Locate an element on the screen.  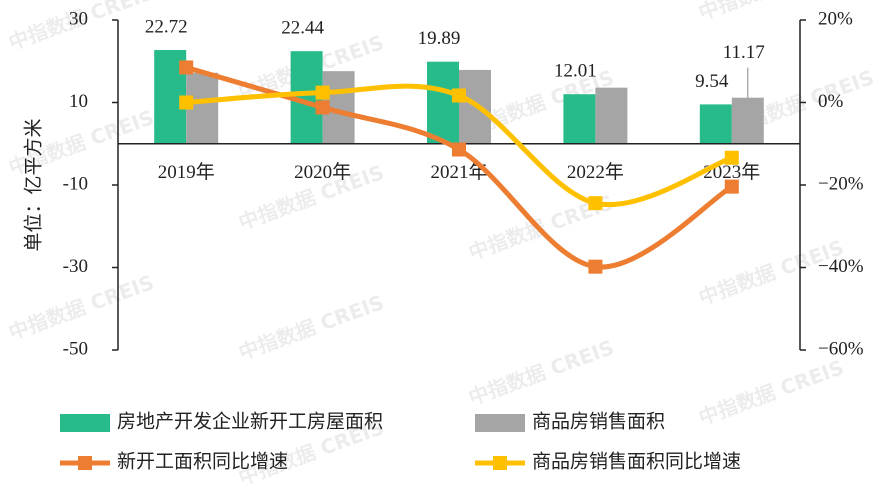
y-tick-label: -10 is located at coordinates (75, 183).